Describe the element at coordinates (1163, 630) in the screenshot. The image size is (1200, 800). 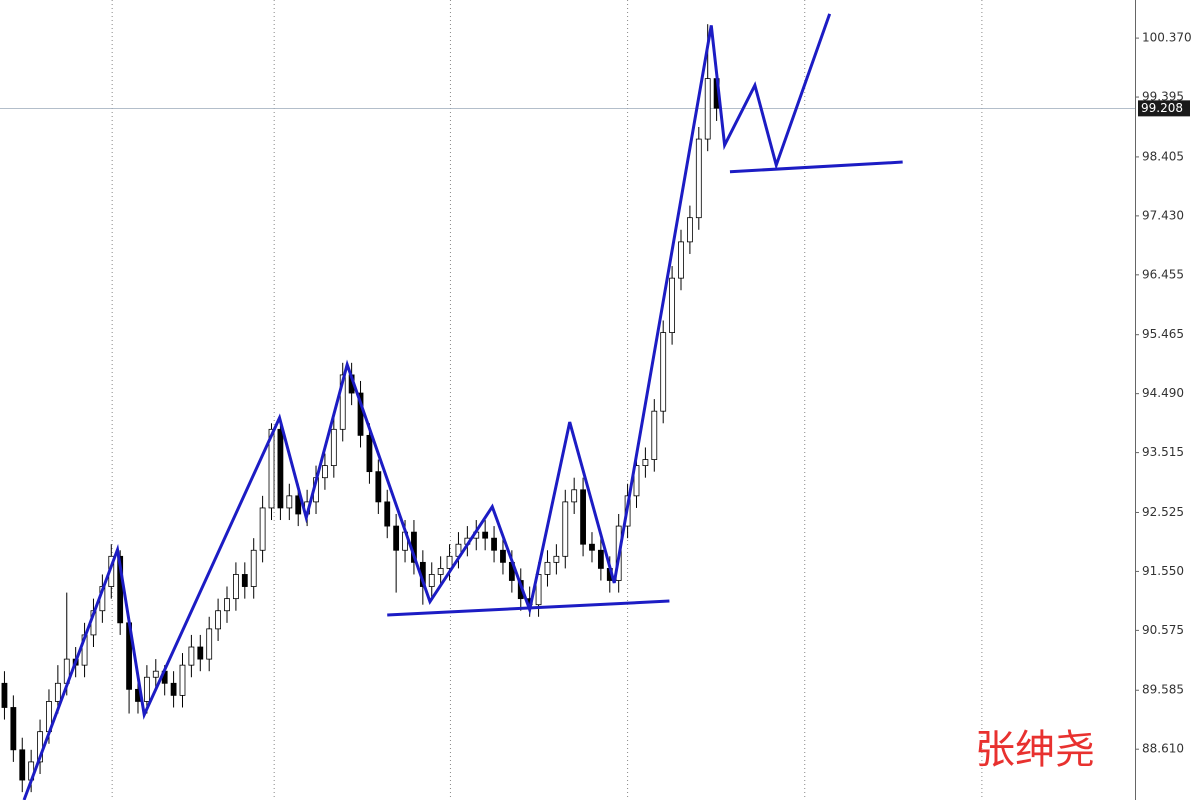
I see `y-tick-label: 90.575` at that location.